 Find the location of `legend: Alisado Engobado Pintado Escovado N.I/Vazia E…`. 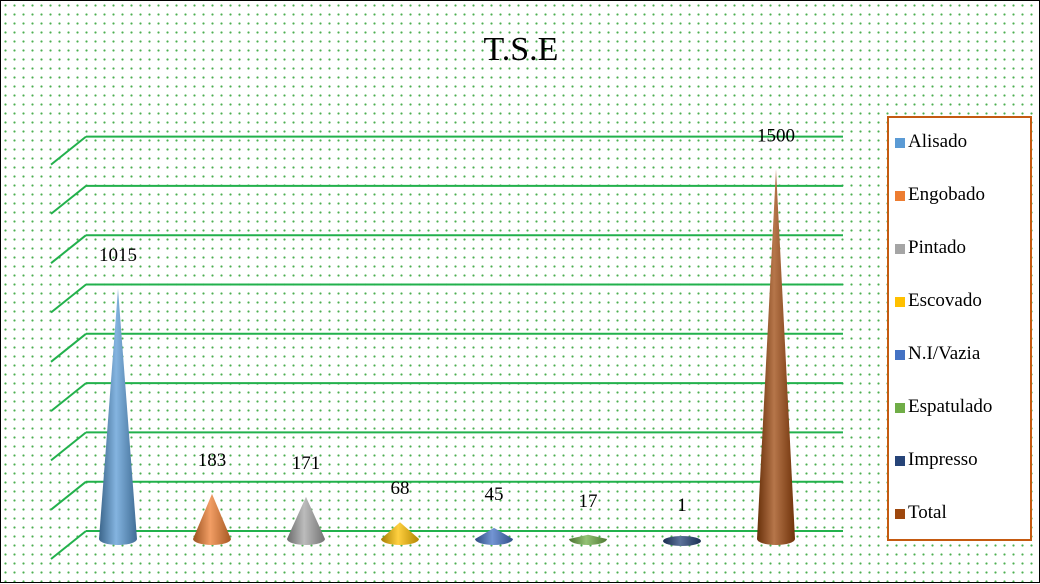

legend: Alisado Engobado Pintado Escovado N.I/Vazia E… is located at coordinates (959, 328).